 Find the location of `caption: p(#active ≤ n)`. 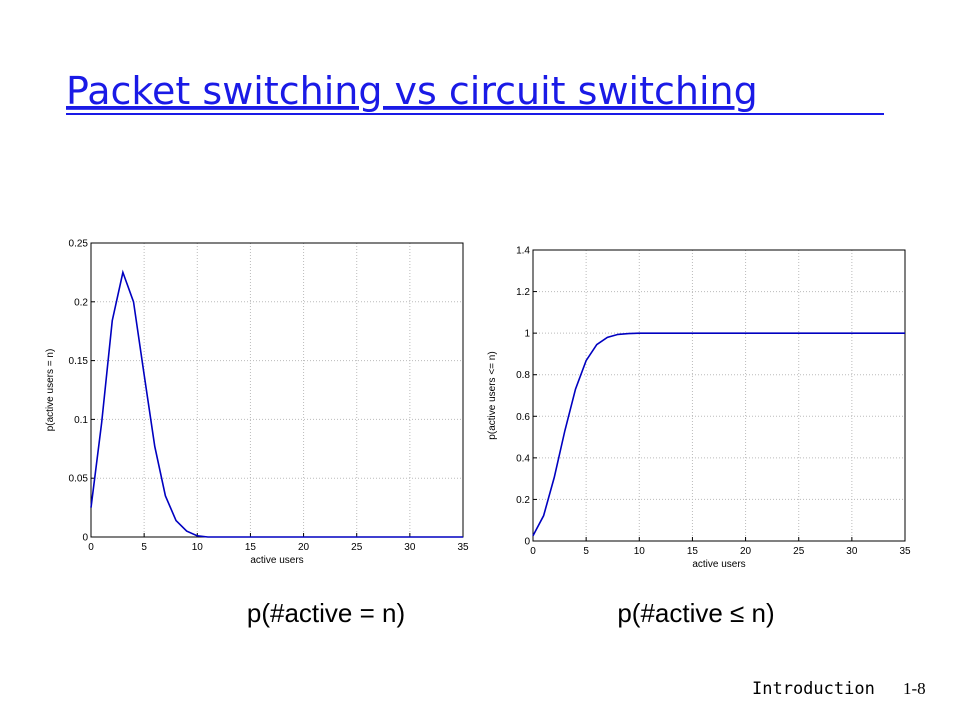

caption: p(#active ≤ n) is located at coordinates (695, 613).